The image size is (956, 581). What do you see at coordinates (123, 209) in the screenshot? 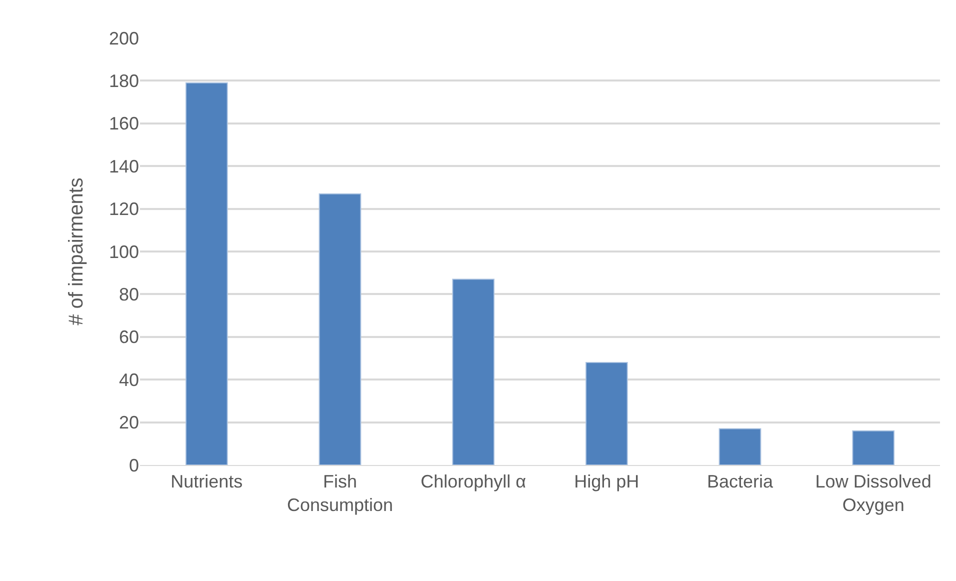
I see `y-tick-label: 120` at bounding box center [123, 209].